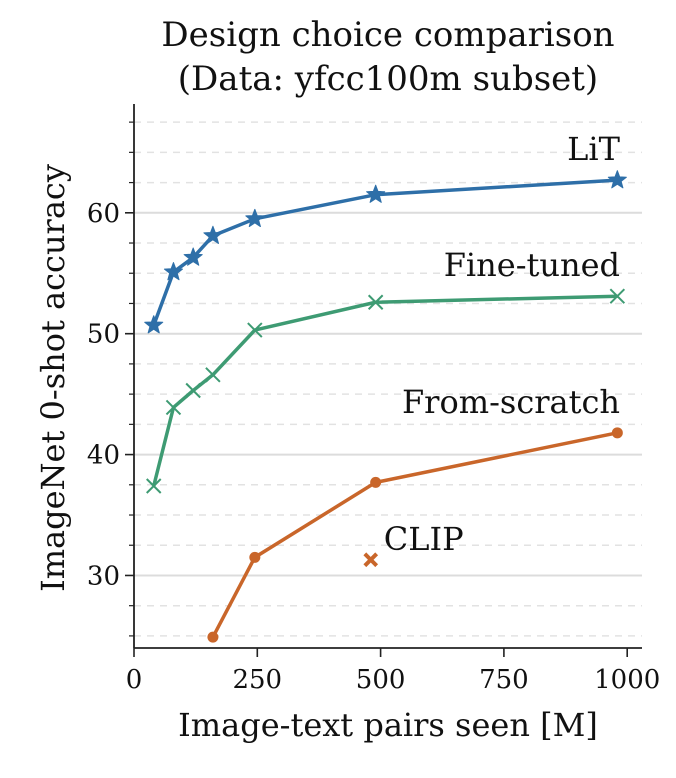  Describe the element at coordinates (371, 560) in the screenshot. I see `data-point-filled-x` at that location.